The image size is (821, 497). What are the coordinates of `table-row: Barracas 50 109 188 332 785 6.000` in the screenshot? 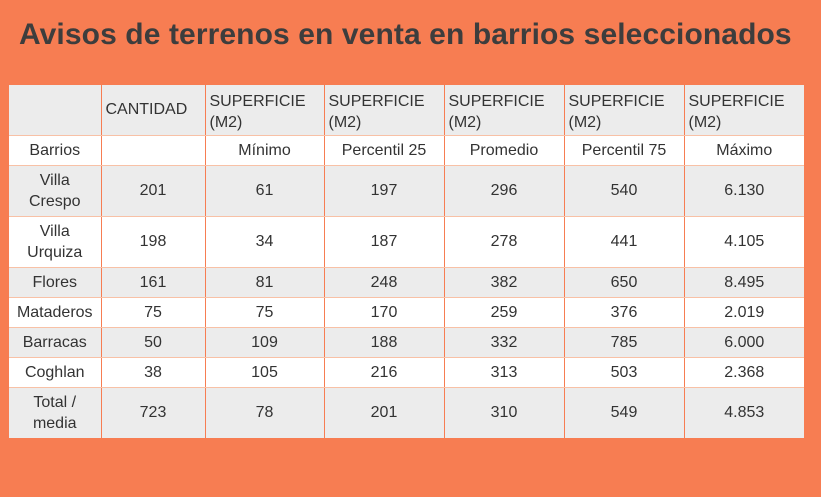 It's located at (406, 342).